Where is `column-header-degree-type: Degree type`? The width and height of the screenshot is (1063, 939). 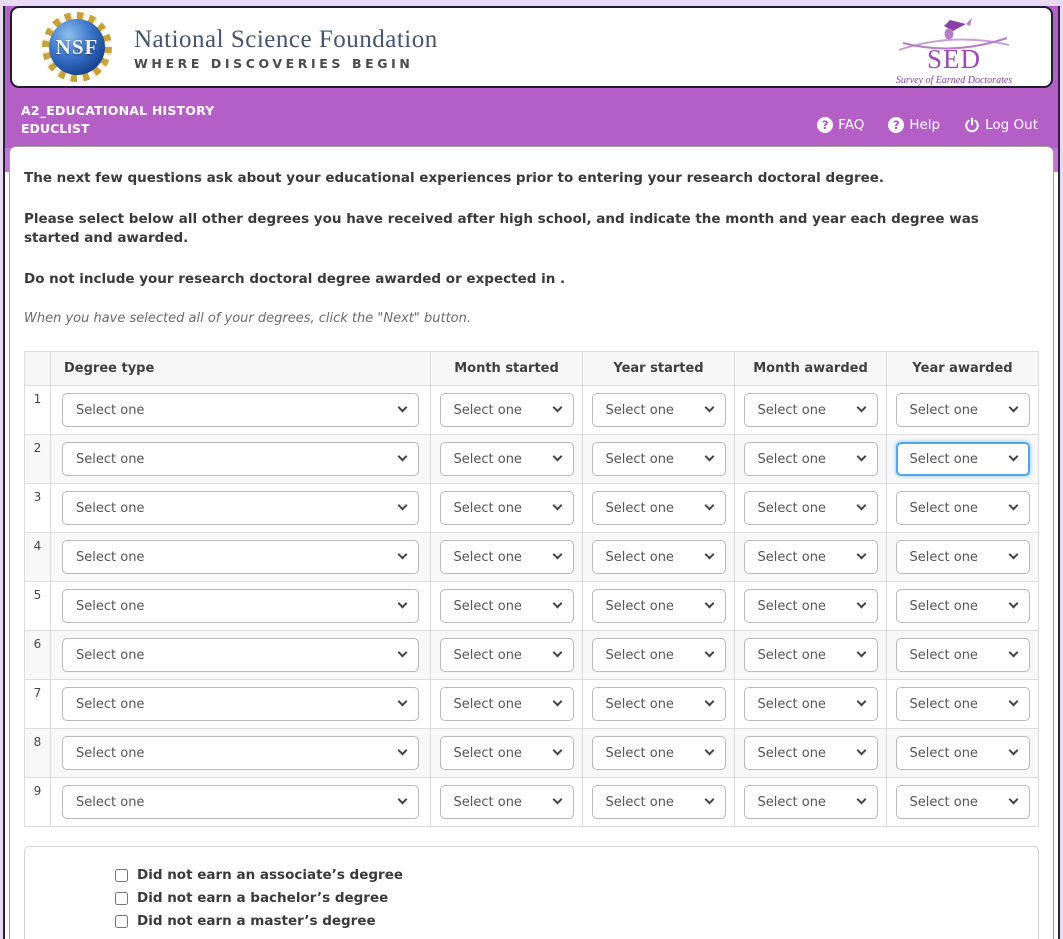
column-header-degree-type: Degree type is located at coordinates (240, 369).